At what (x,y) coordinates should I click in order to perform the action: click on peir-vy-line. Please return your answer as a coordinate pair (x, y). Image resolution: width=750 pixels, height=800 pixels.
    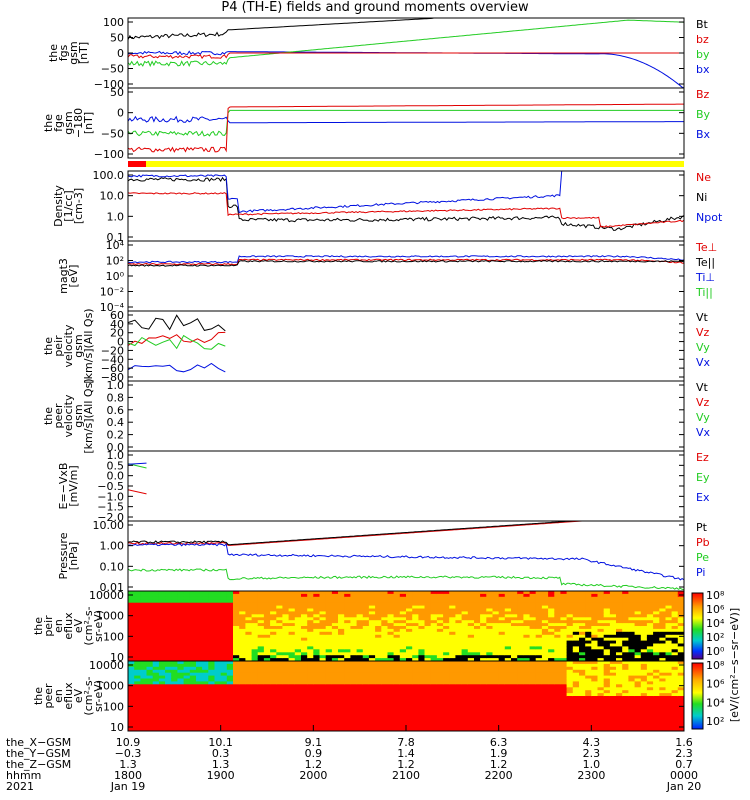
    Looking at the image, I should click on (176, 342).